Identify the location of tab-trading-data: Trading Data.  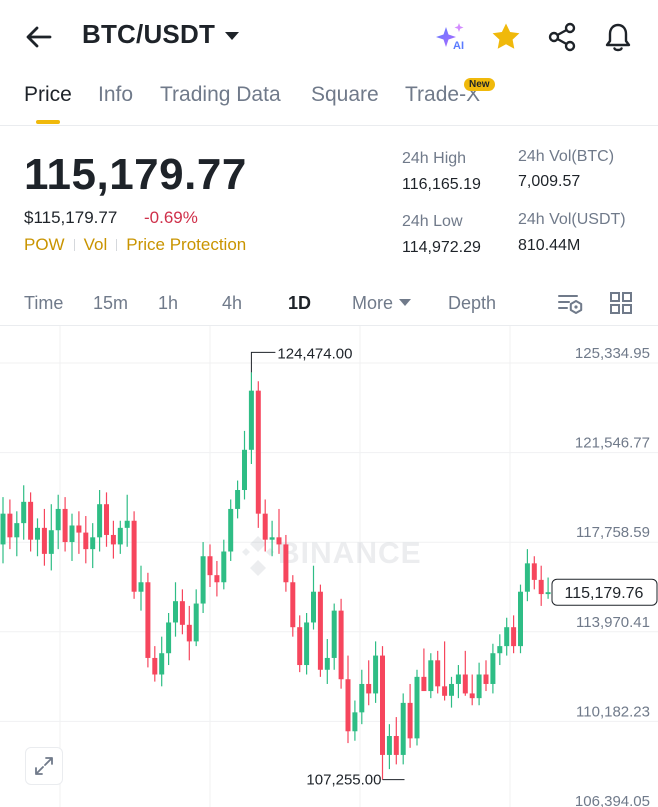
(220, 94).